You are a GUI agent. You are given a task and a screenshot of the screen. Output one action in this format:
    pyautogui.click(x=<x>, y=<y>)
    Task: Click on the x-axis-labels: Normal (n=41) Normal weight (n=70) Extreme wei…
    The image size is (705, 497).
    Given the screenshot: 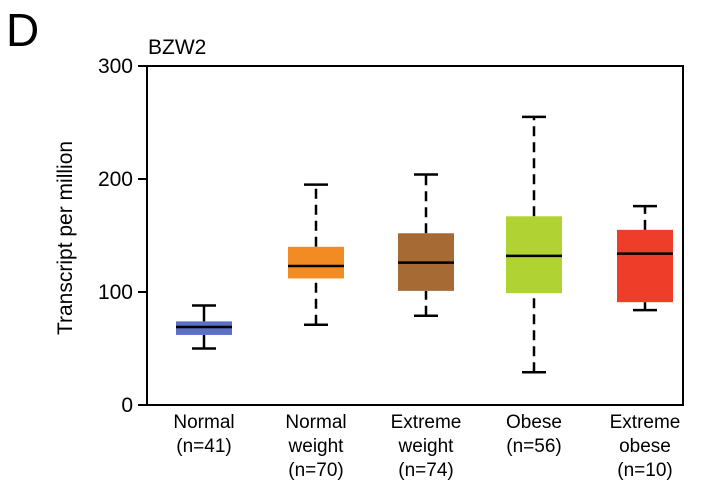 What is the action you would take?
    pyautogui.click(x=426, y=446)
    